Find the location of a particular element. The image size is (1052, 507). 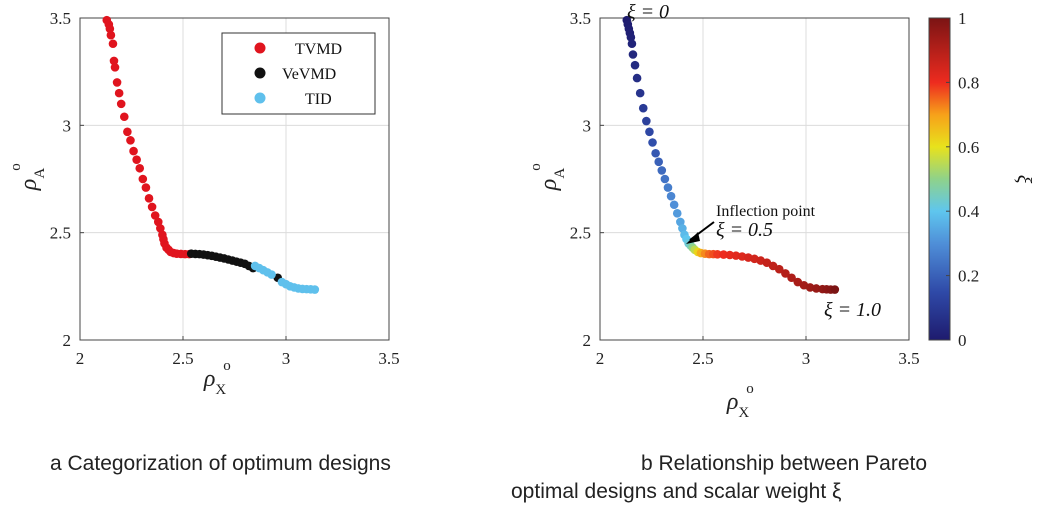

colorbar-tick-label: 0.8 is located at coordinates (968, 82).